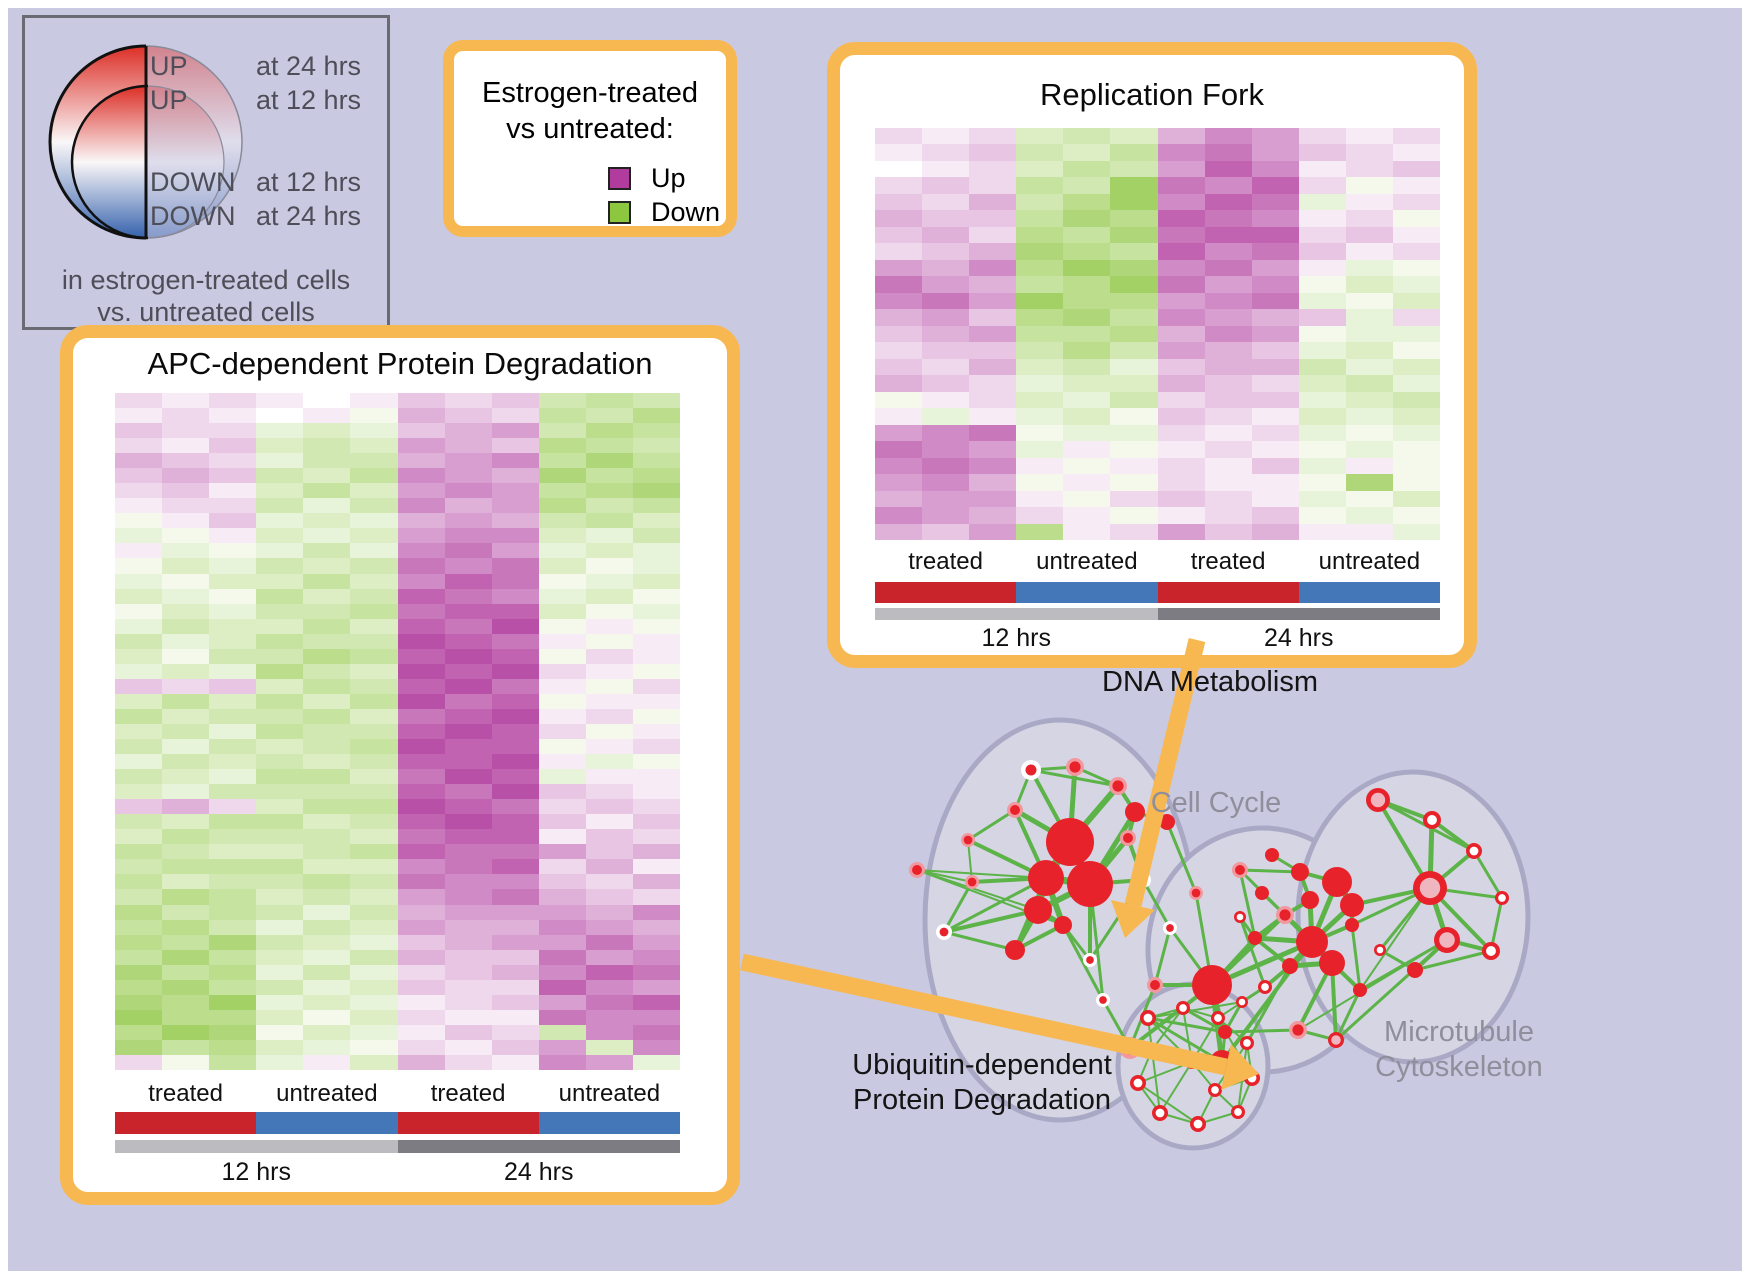  I want to click on cluster-label-cell-cycle: Cell Cycle, so click(1216, 803).